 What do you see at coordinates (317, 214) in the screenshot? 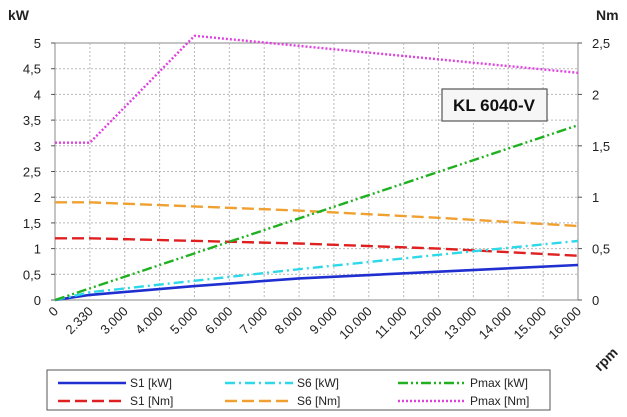
I see `series-line-s6-nm` at bounding box center [317, 214].